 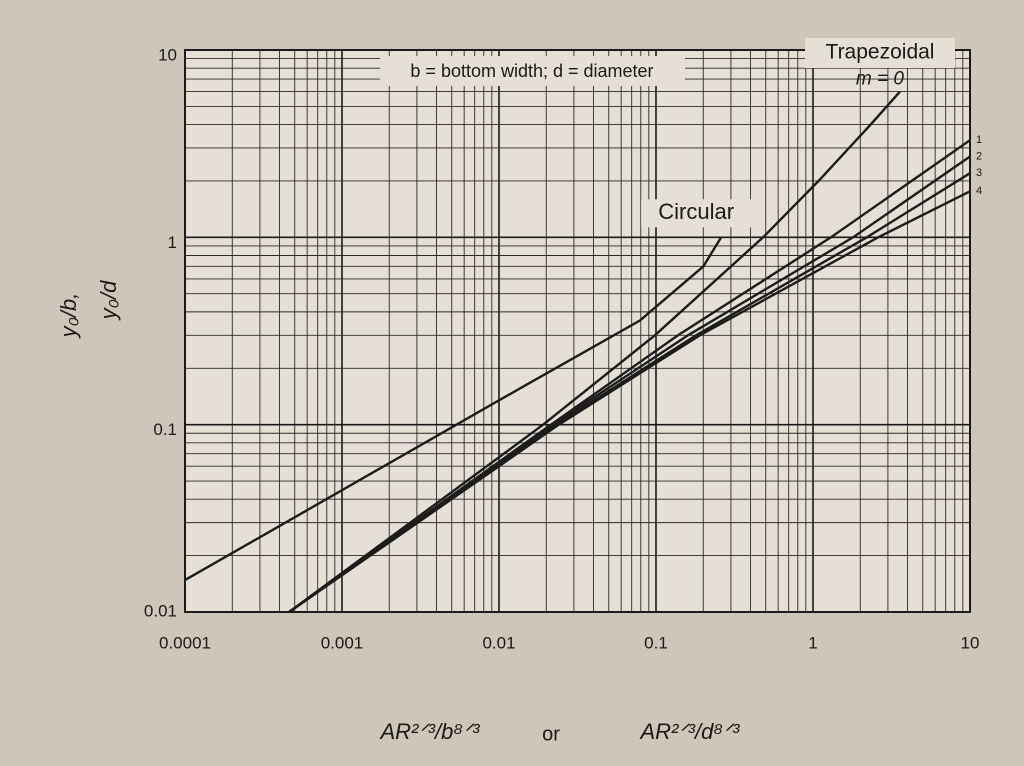 I want to click on legend-label: 1, so click(x=979, y=140).